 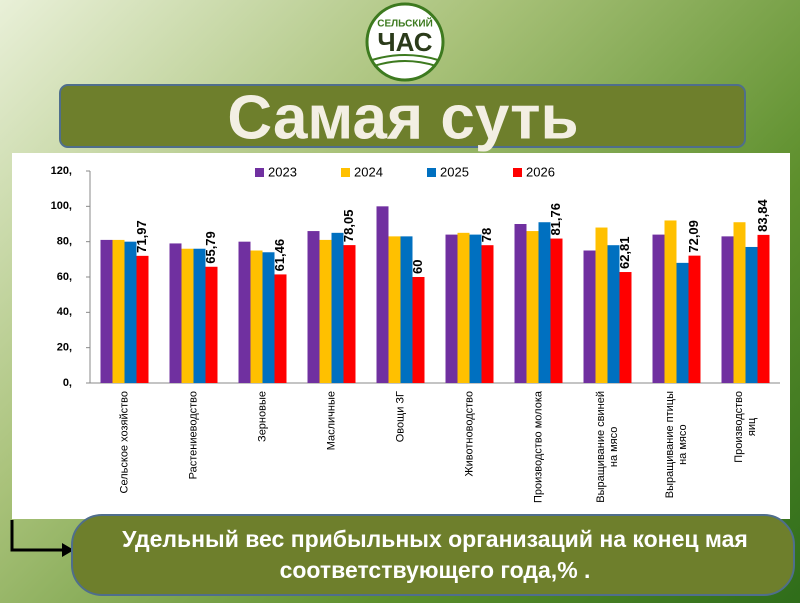 I want to click on x-tick-label: Сельское хозяйство, so click(x=124, y=442).